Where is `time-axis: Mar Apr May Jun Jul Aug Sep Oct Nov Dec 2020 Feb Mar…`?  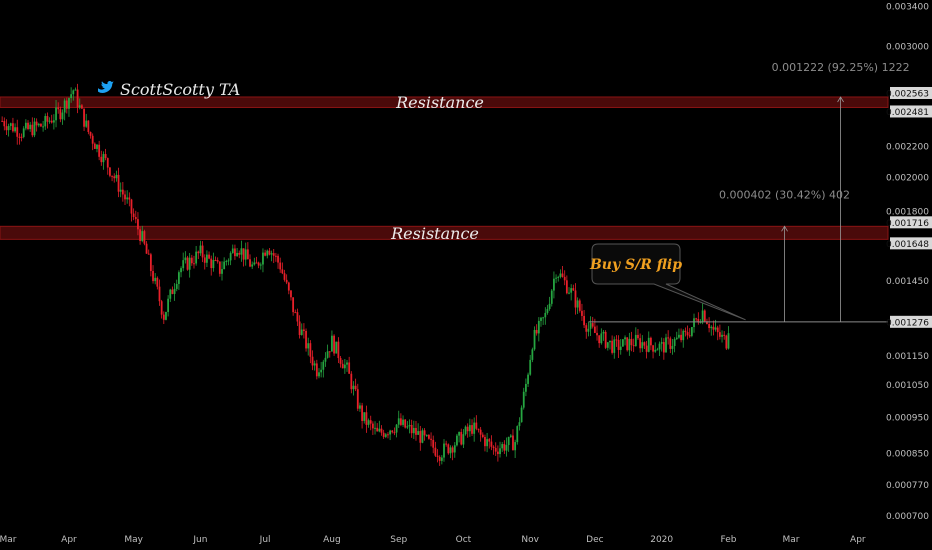 time-axis: Mar Apr May Jun Jul Aug Sep Oct Nov Dec 2020 Feb Mar… is located at coordinates (433, 540).